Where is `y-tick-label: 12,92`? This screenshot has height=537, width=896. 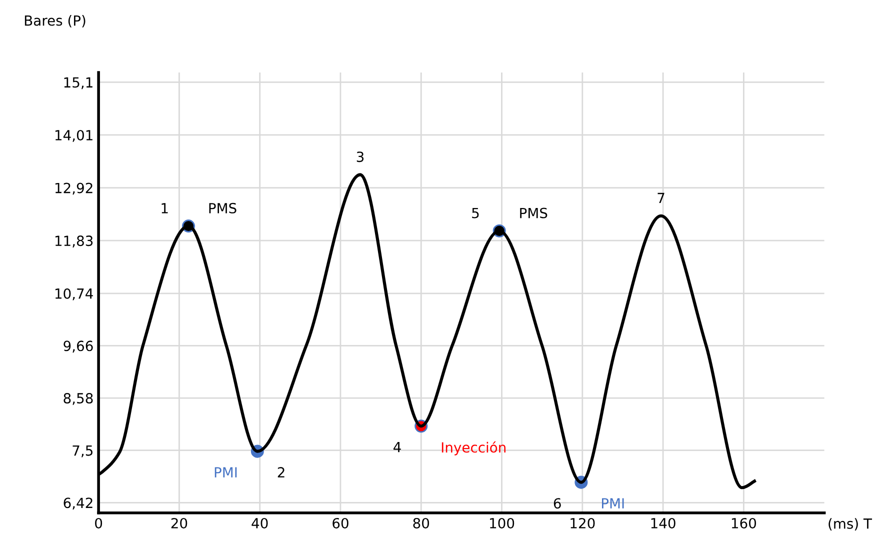
y-tick-label: 12,92 is located at coordinates (73, 188).